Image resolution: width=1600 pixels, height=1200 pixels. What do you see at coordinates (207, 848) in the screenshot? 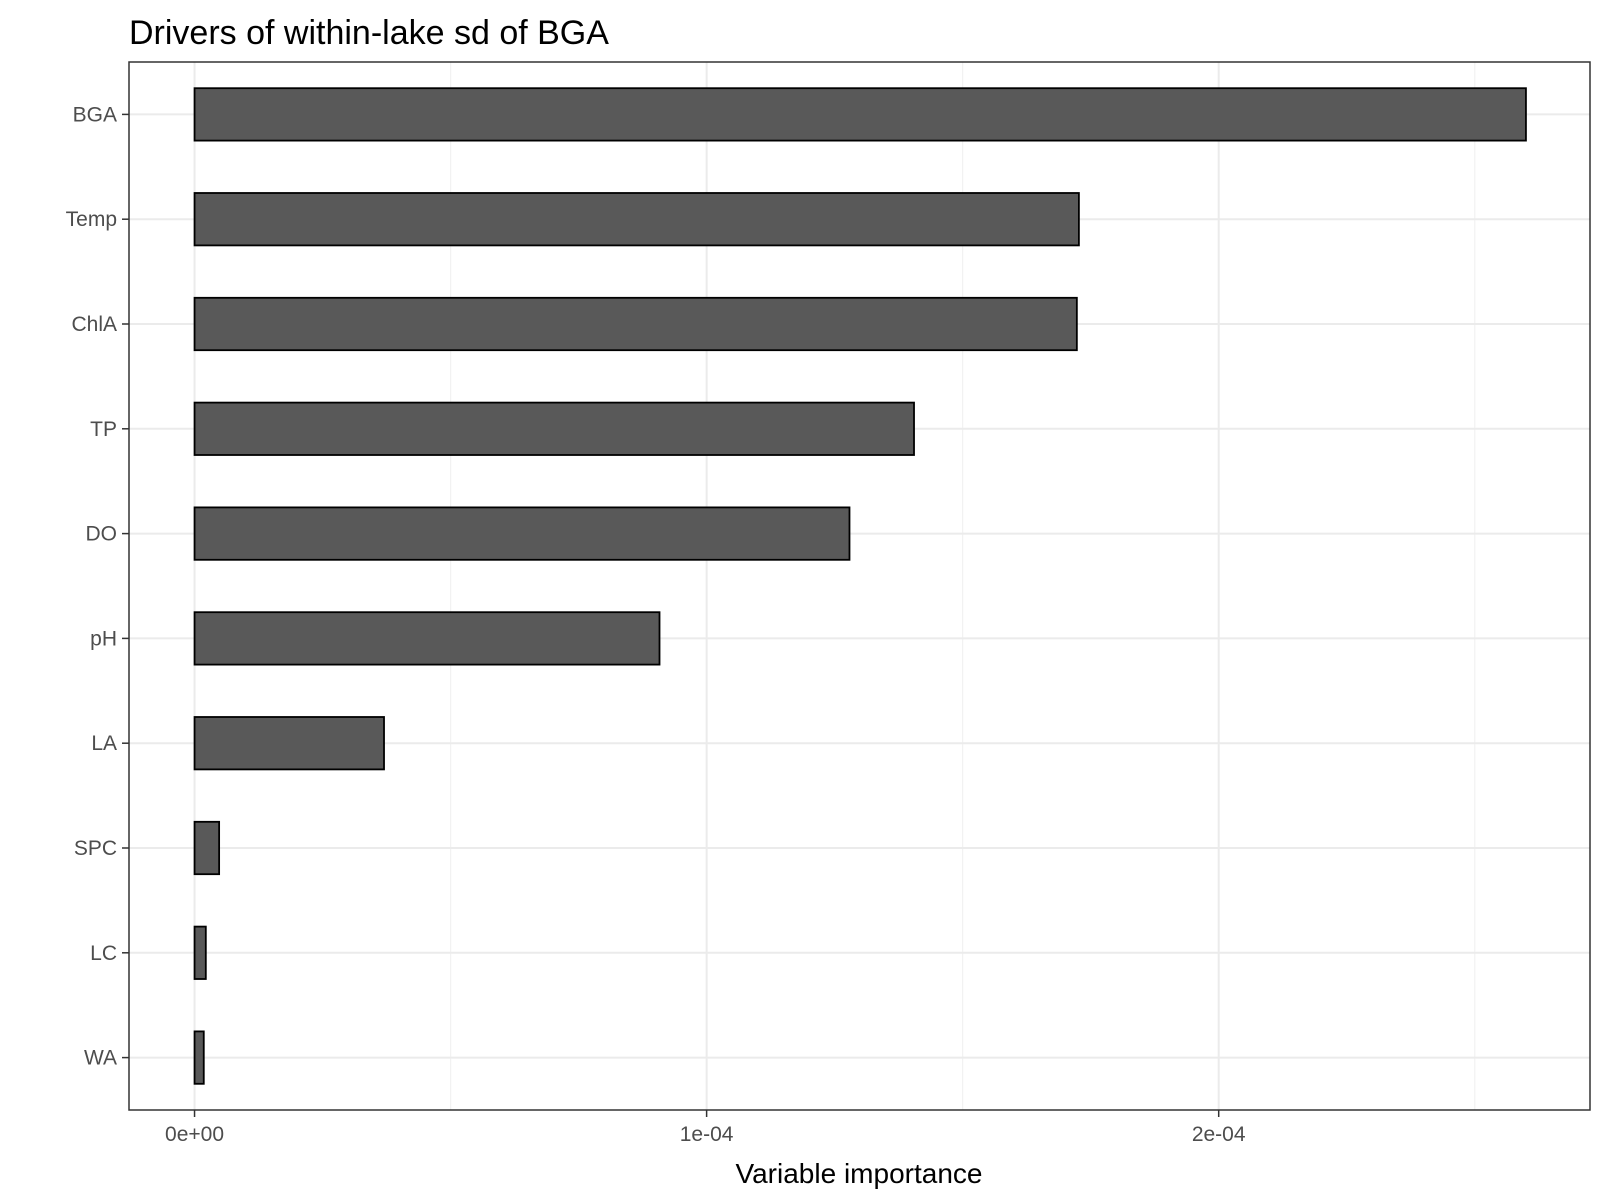
I see `bar-spc` at bounding box center [207, 848].